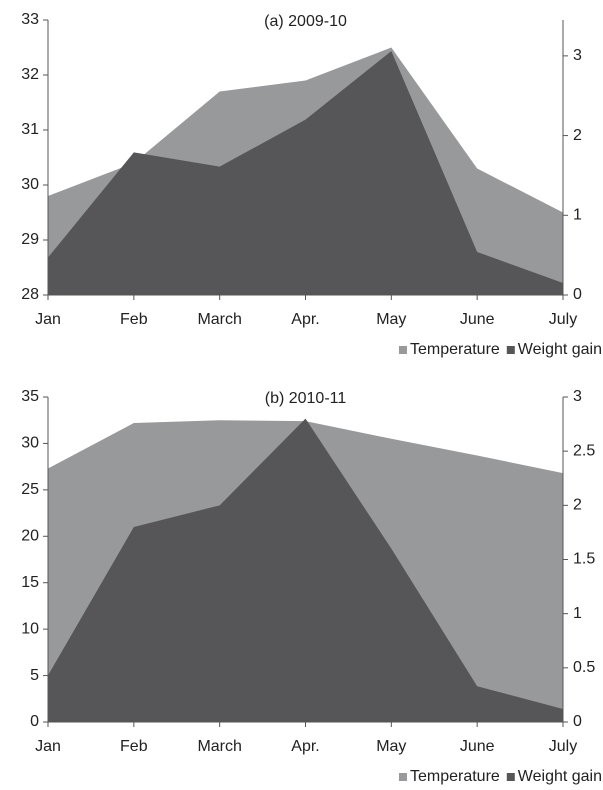 This screenshot has width=603, height=790. Describe the element at coordinates (30, 239) in the screenshot. I see `y-tick-label: 29` at that location.